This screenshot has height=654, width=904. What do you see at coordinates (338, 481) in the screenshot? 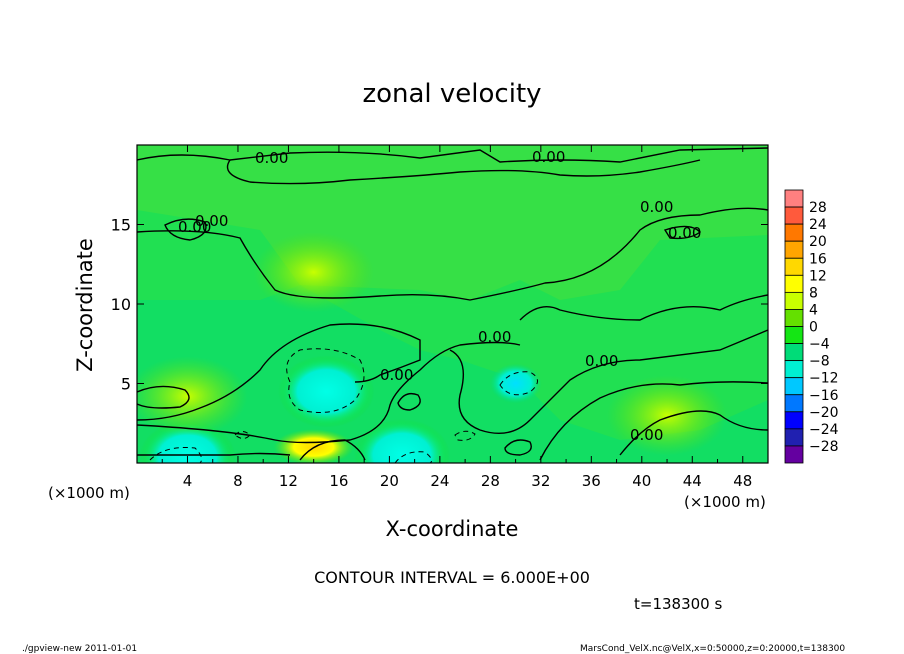
I see `x-tick-label: 16` at bounding box center [338, 481].